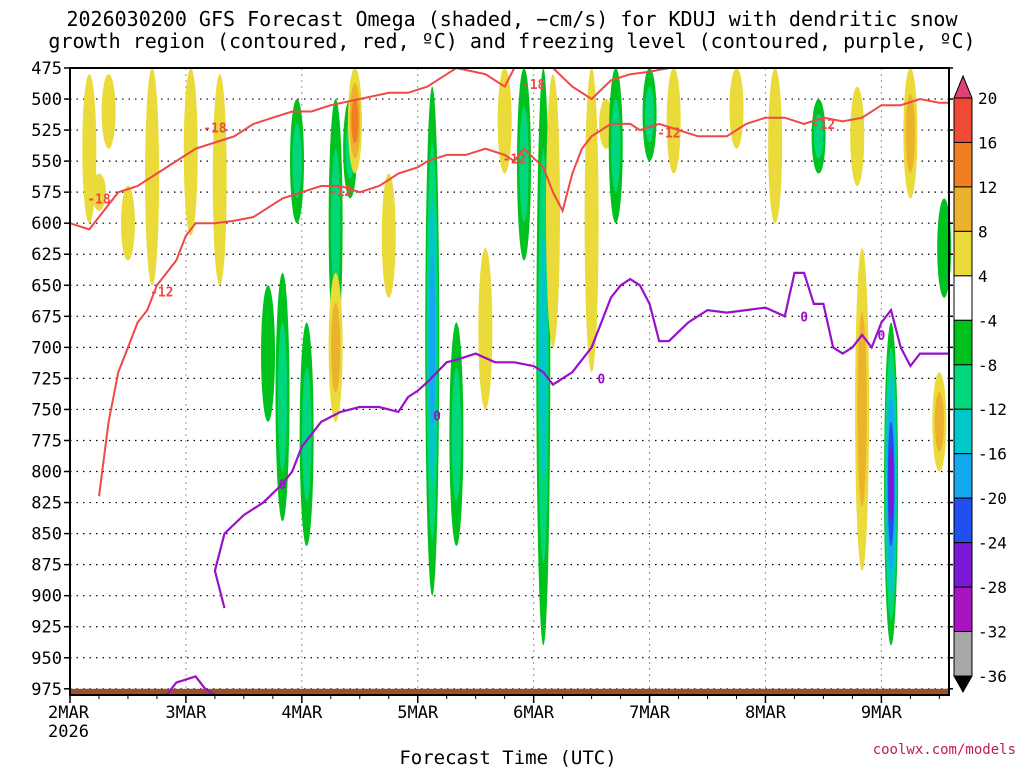 The width and height of the screenshot is (1024, 768). What do you see at coordinates (992, 409) in the screenshot?
I see `colorbar-level-label: -12` at bounding box center [992, 409].